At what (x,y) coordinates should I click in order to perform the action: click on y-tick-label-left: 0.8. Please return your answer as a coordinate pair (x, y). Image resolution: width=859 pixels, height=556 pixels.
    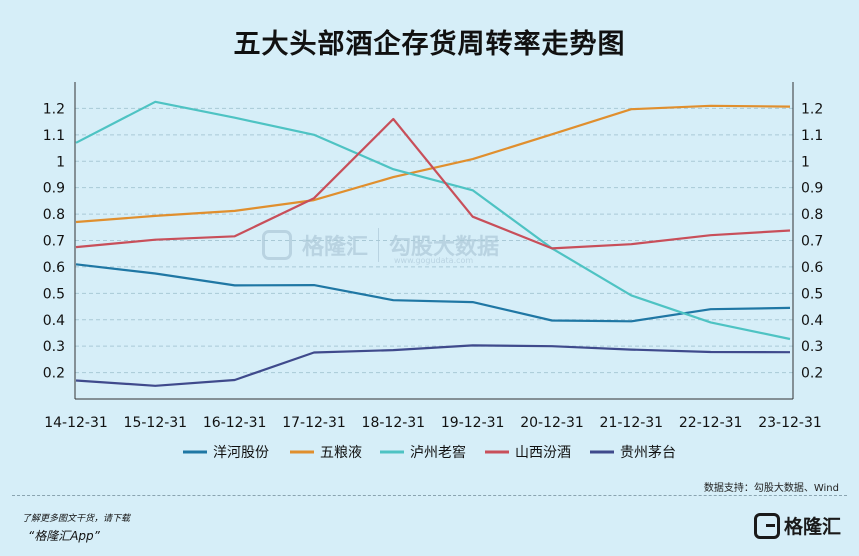
    Looking at the image, I should click on (54, 215).